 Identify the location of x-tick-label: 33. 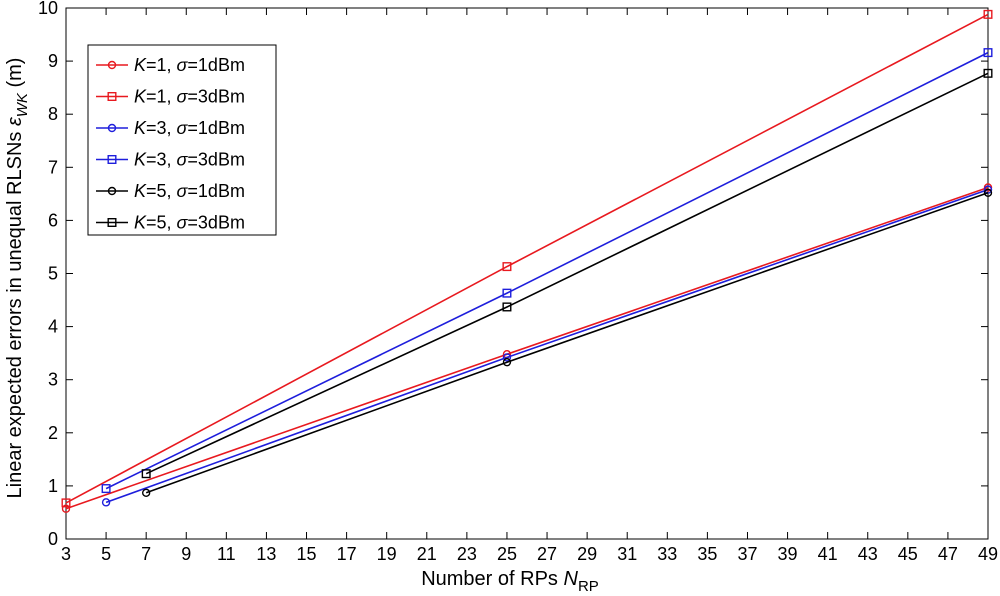
(667, 554).